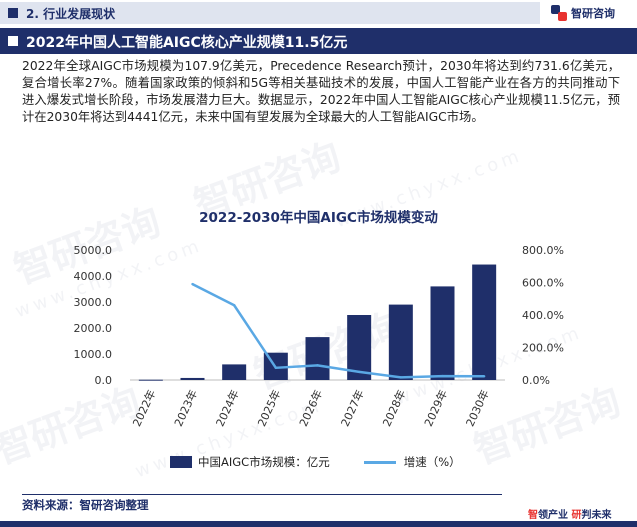 The height and width of the screenshot is (527, 637). I want to click on y-left-tick-label: 0.0, so click(104, 380).